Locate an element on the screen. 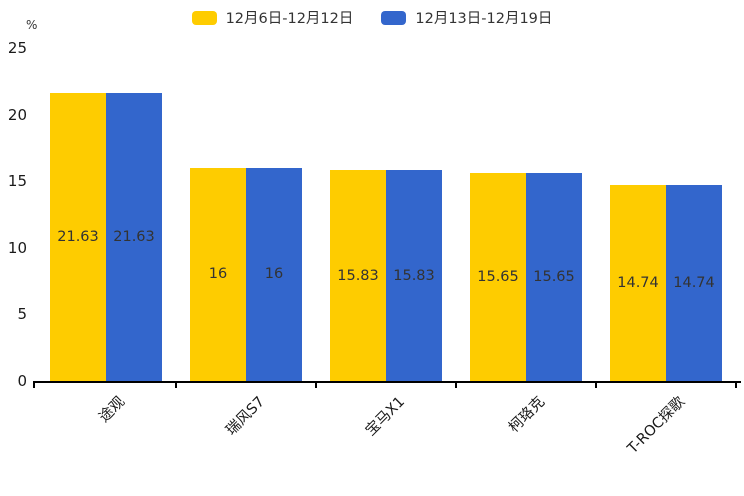 The image size is (744, 496). bar-s0-c0 is located at coordinates (78, 236).